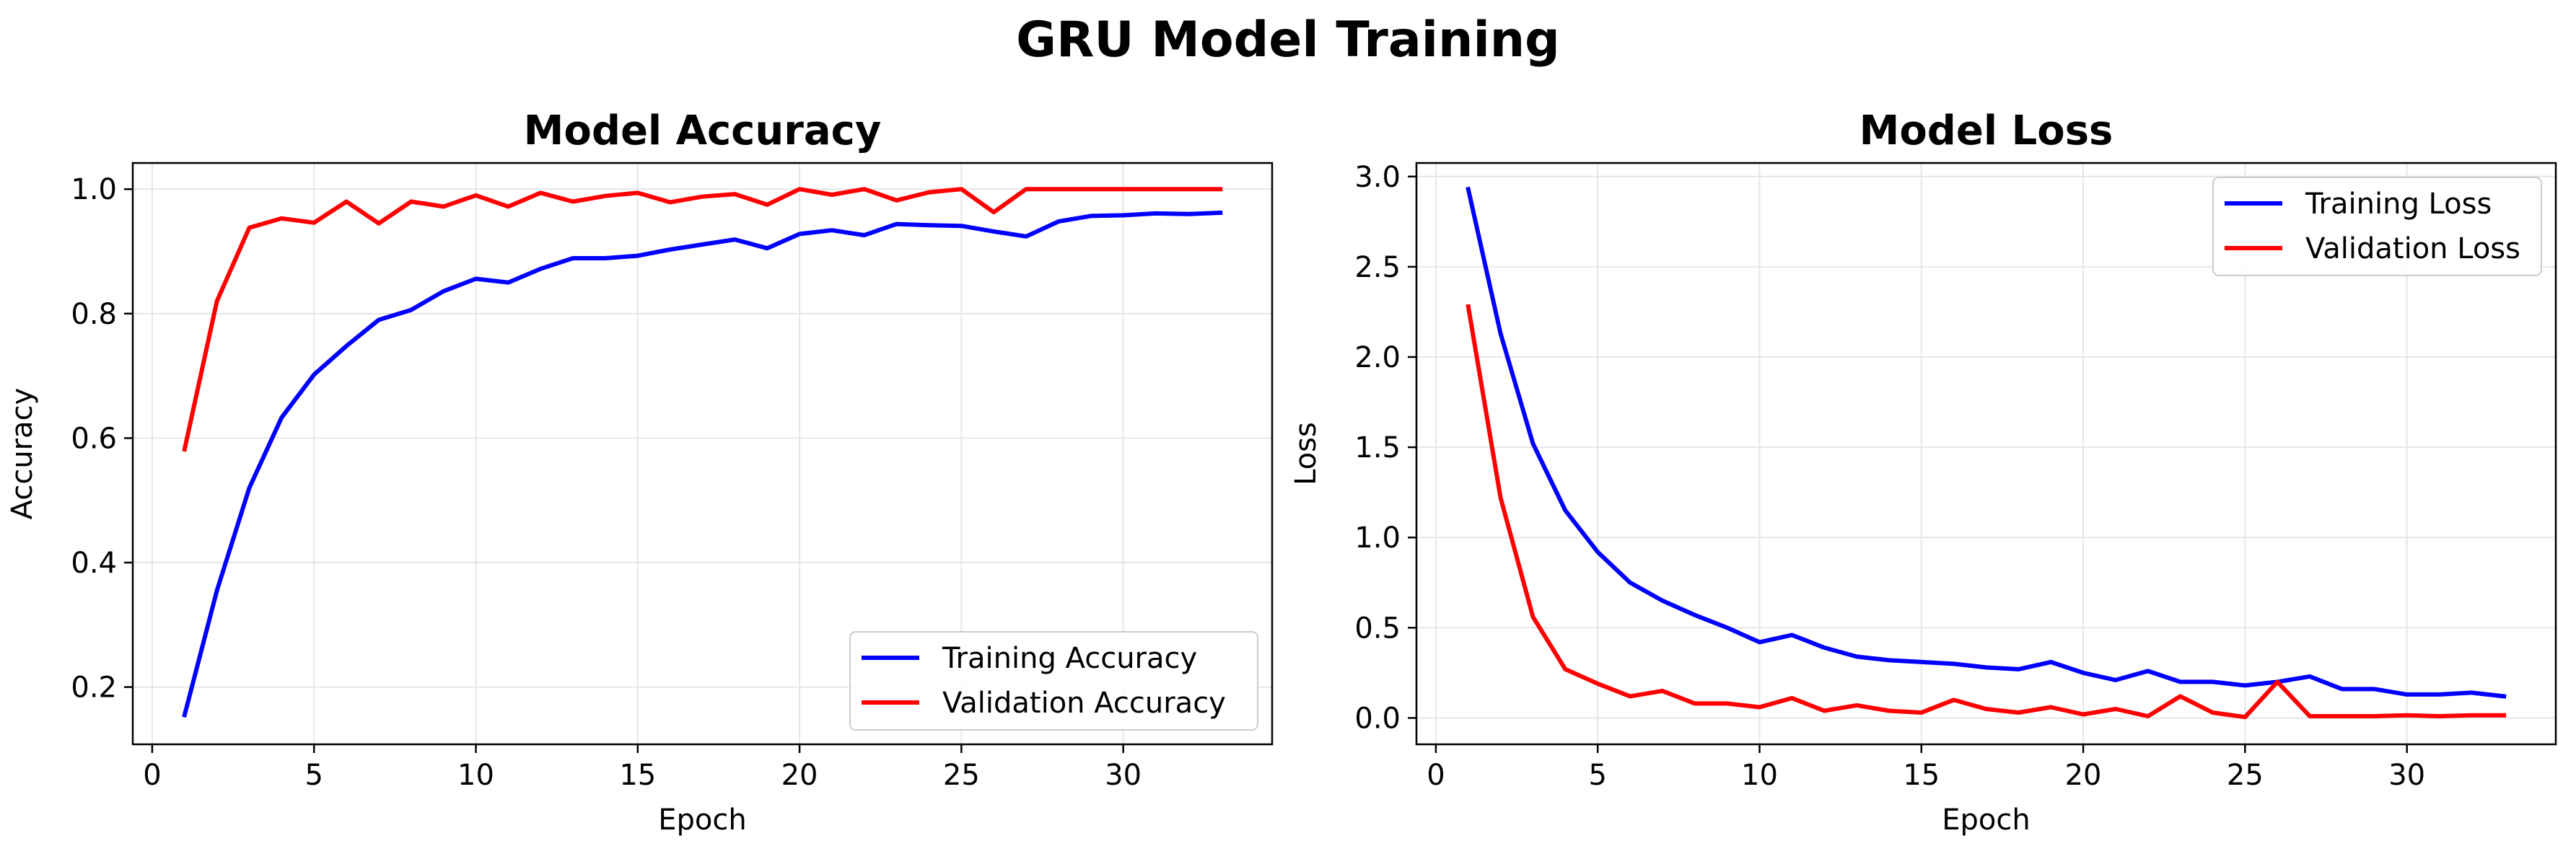  Describe the element at coordinates (94, 314) in the screenshot. I see `accuracy-y-tick-label: 0.8` at that location.